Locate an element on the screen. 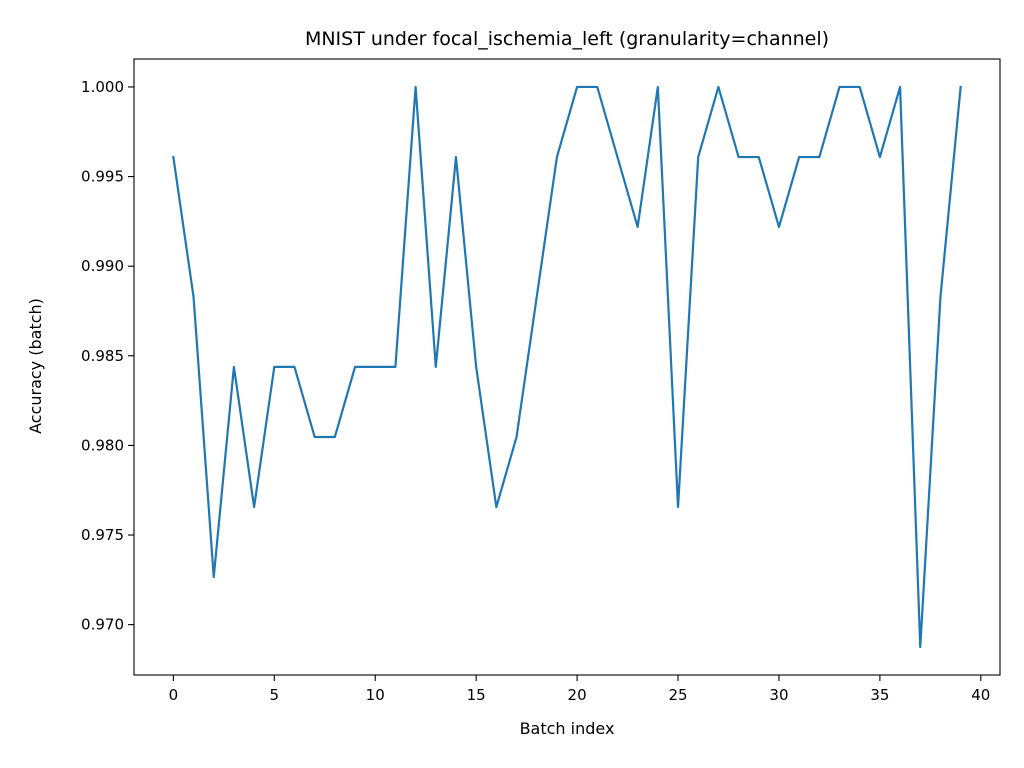  y-tick-label: 0.970 is located at coordinates (102, 625).